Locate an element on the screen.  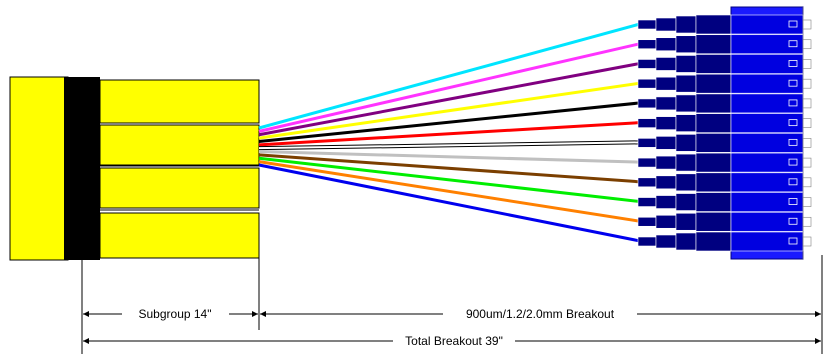
fiber-violet is located at coordinates (449, 99).